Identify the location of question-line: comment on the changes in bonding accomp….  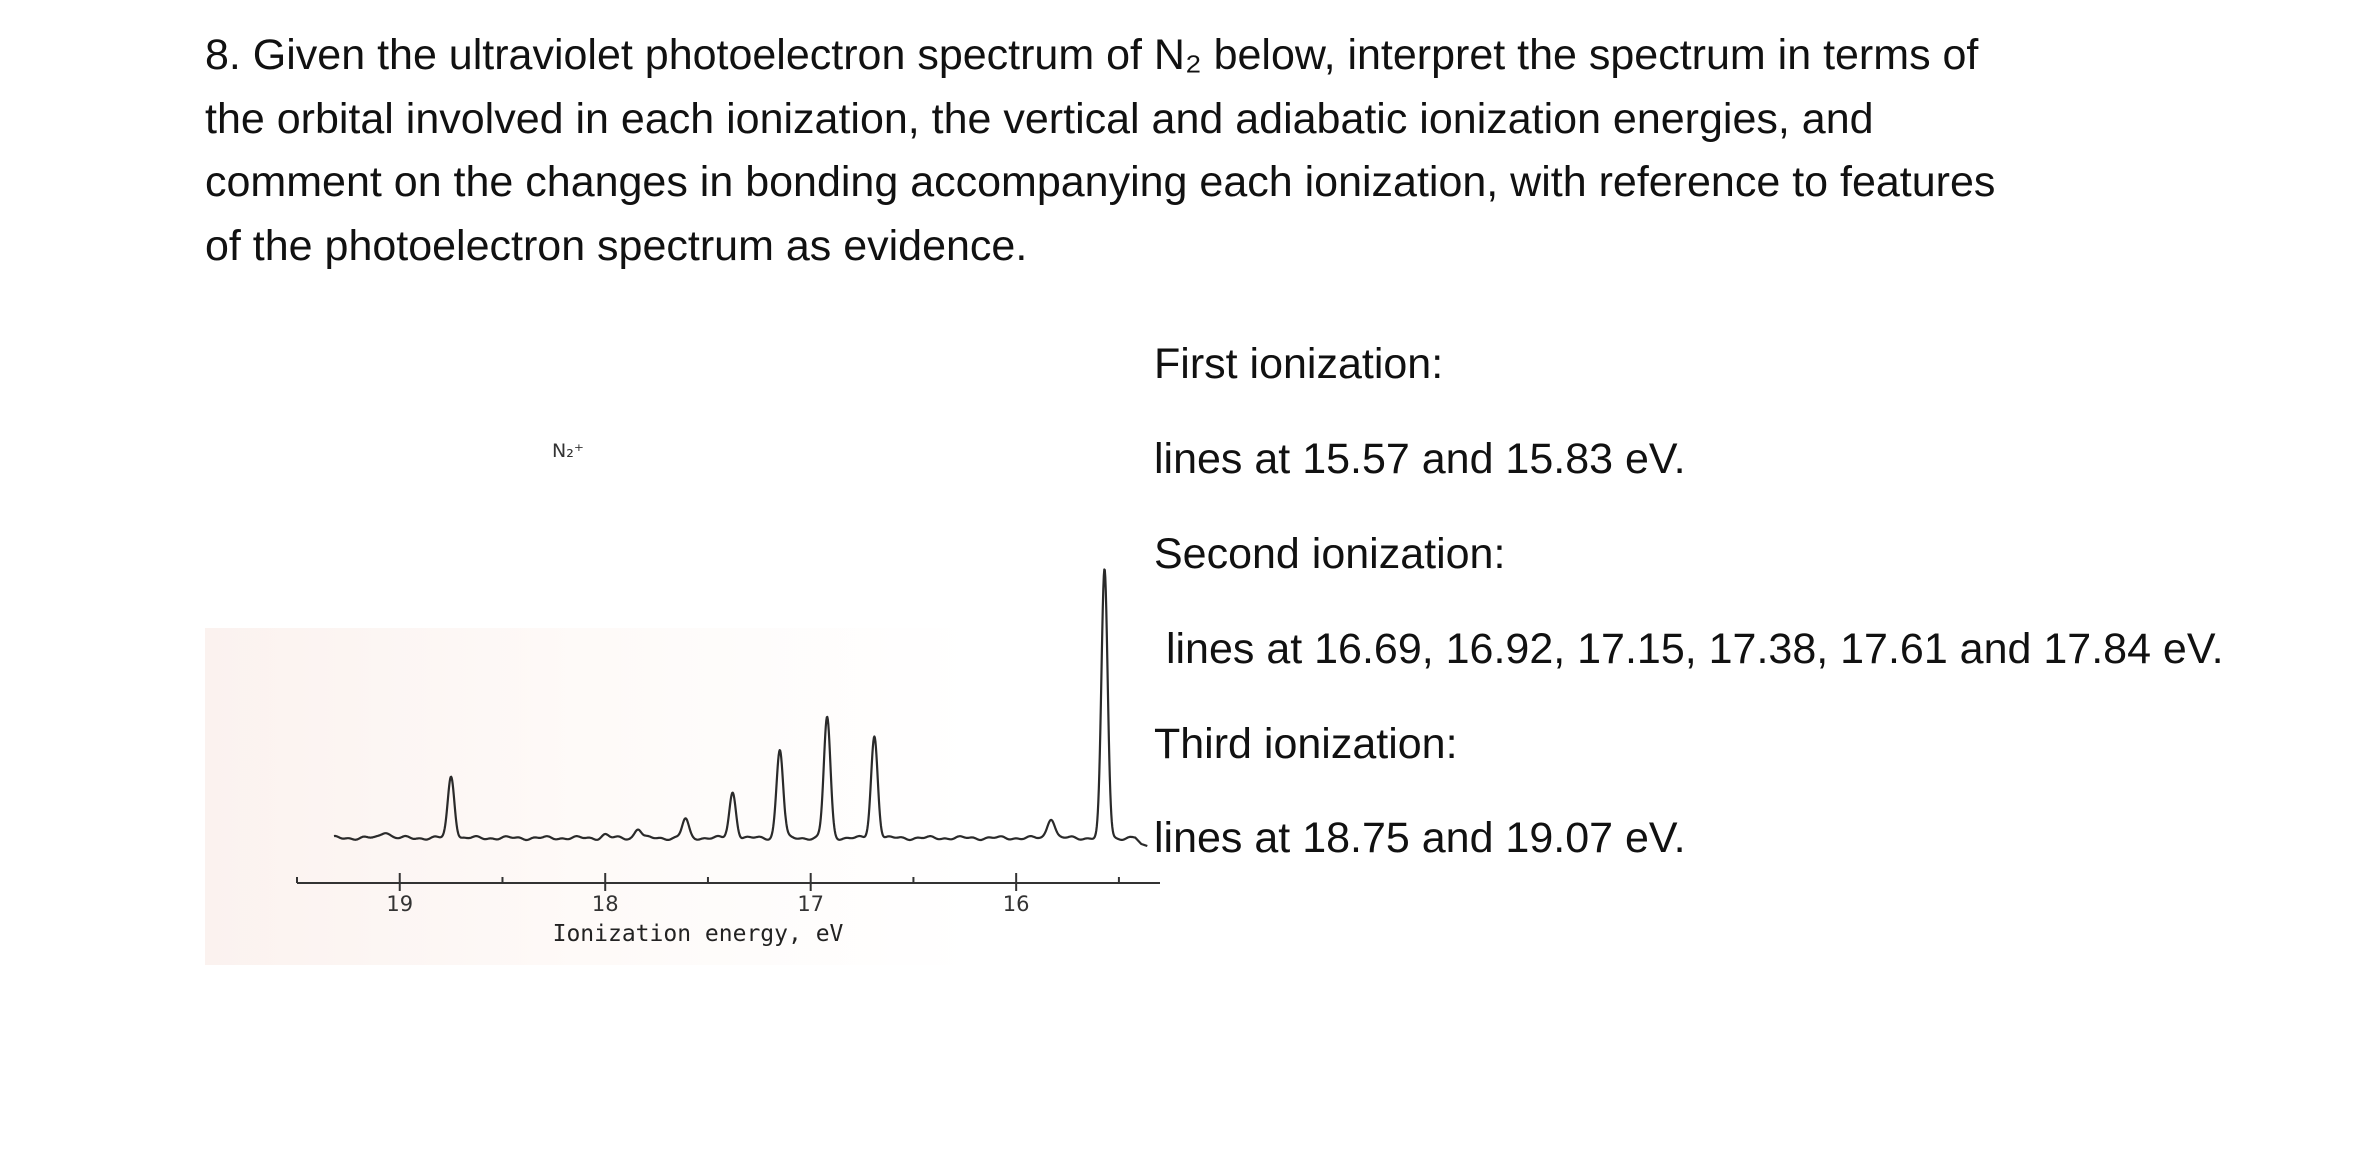
(1100, 182).